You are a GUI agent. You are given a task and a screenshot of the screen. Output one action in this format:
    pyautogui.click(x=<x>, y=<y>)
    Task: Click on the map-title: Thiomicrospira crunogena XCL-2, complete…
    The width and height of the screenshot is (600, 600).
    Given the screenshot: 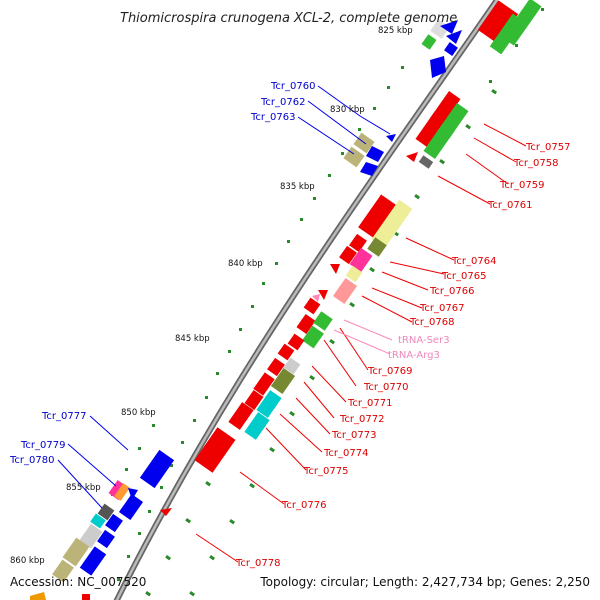 What is the action you would take?
    pyautogui.click(x=288, y=18)
    